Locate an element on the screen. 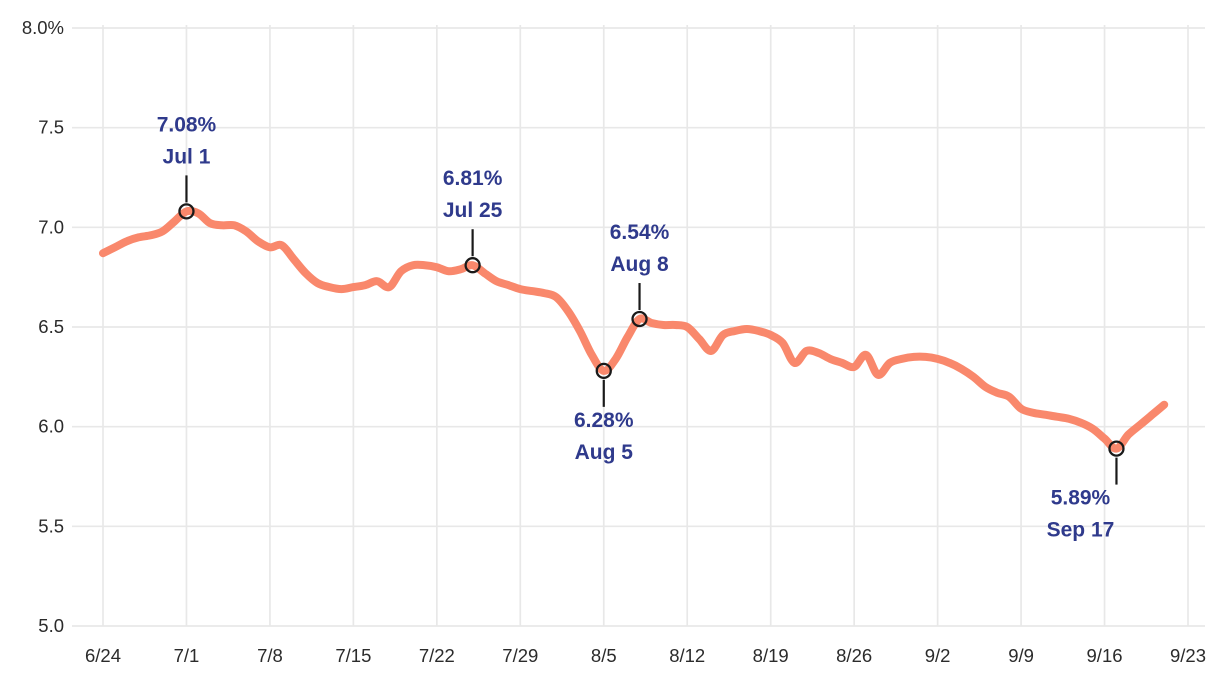 The image size is (1220, 678). y-axis-tick-label: 5.5 is located at coordinates (51, 525).